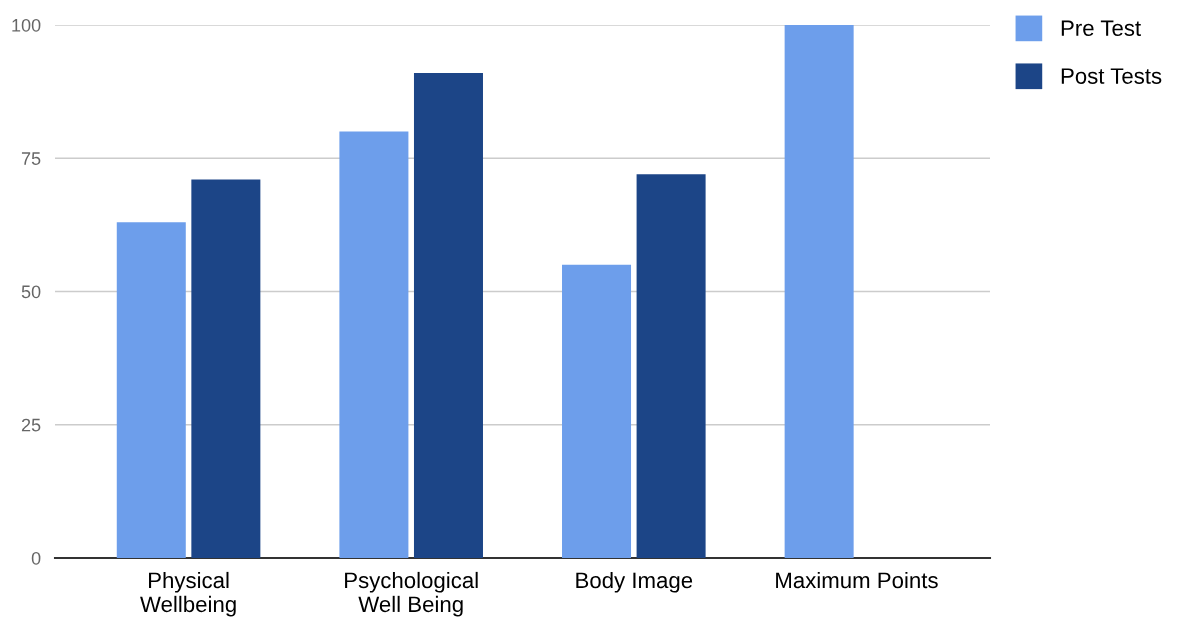 The height and width of the screenshot is (632, 1186). What do you see at coordinates (36, 558) in the screenshot?
I see `y-tick-label: 0` at bounding box center [36, 558].